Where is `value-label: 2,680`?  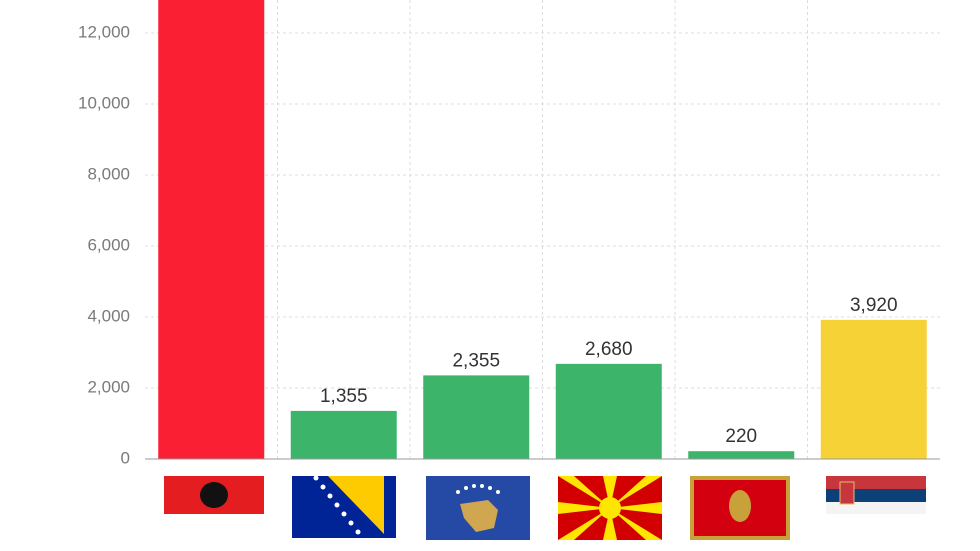 value-label: 2,680 is located at coordinates (609, 349).